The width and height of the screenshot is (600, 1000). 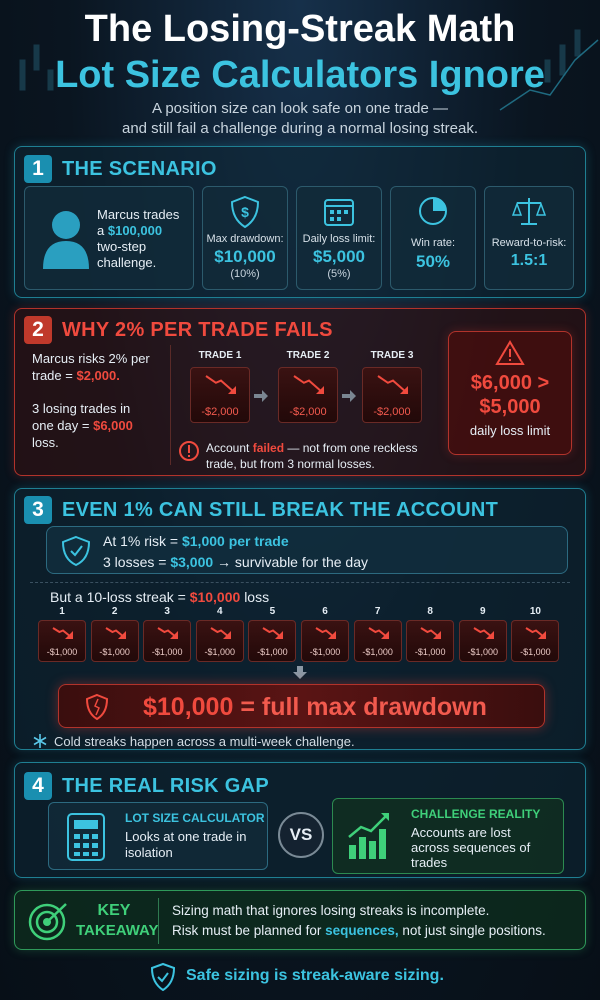 I want to click on streak-text: But a 10-loss streak = $10,000 loss, so click(x=159, y=597).